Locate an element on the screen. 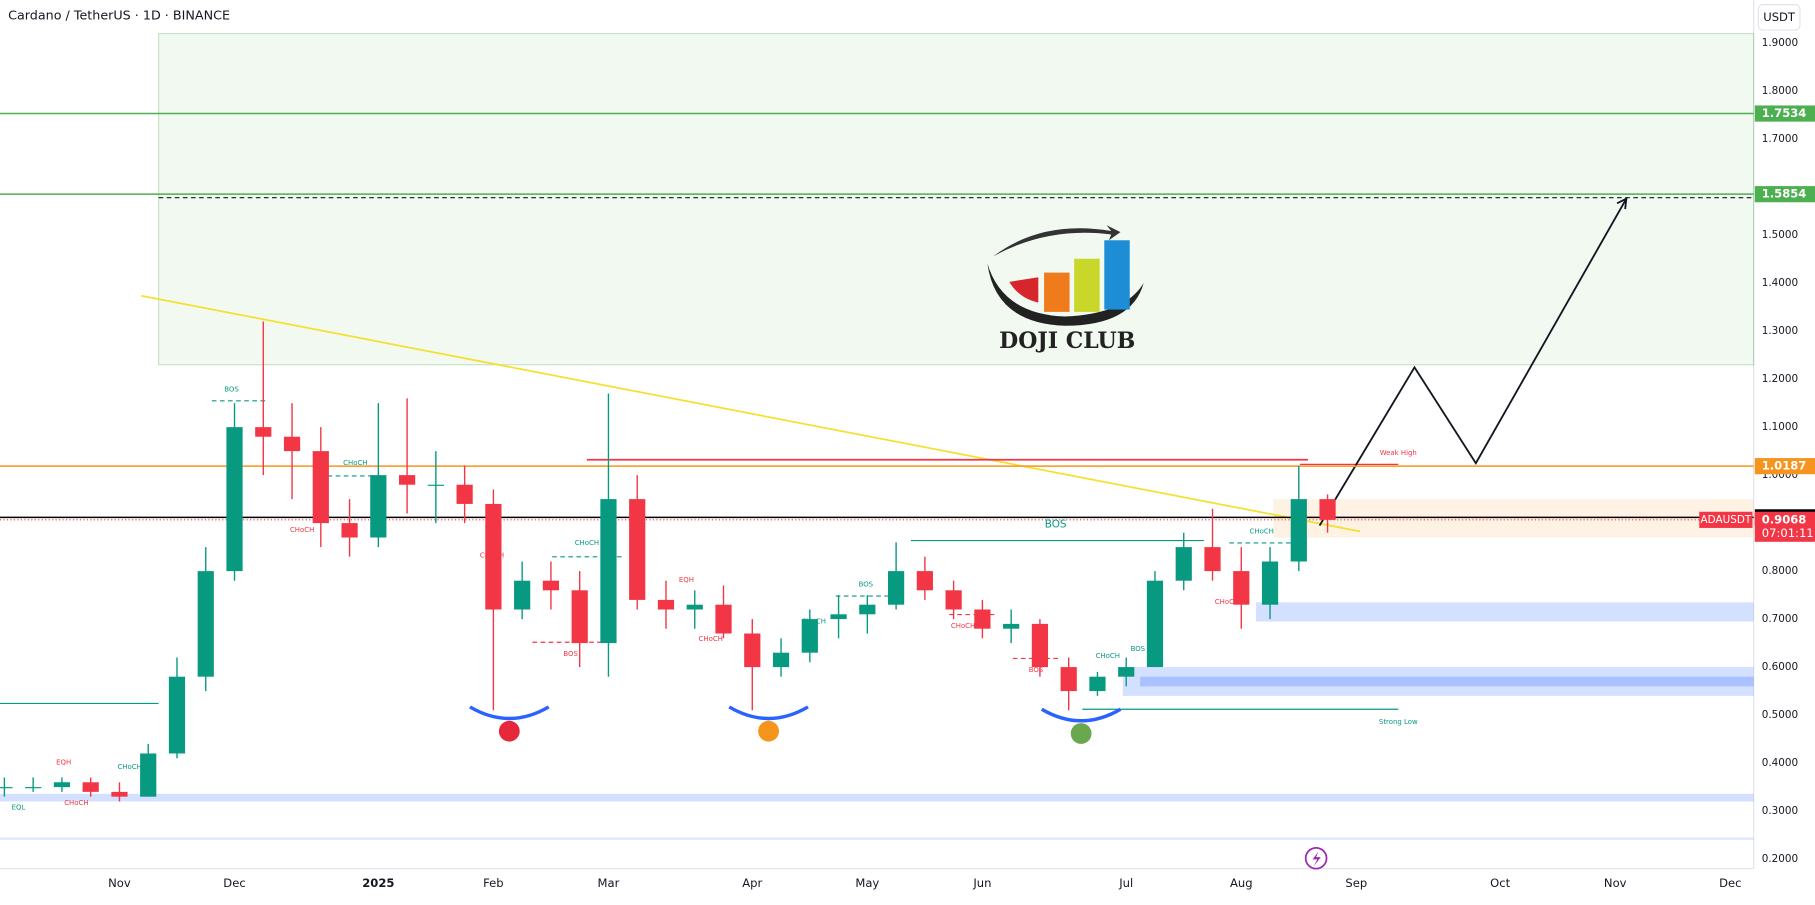 The width and height of the screenshot is (1815, 905). x-tick-label: Aug is located at coordinates (1241, 883).